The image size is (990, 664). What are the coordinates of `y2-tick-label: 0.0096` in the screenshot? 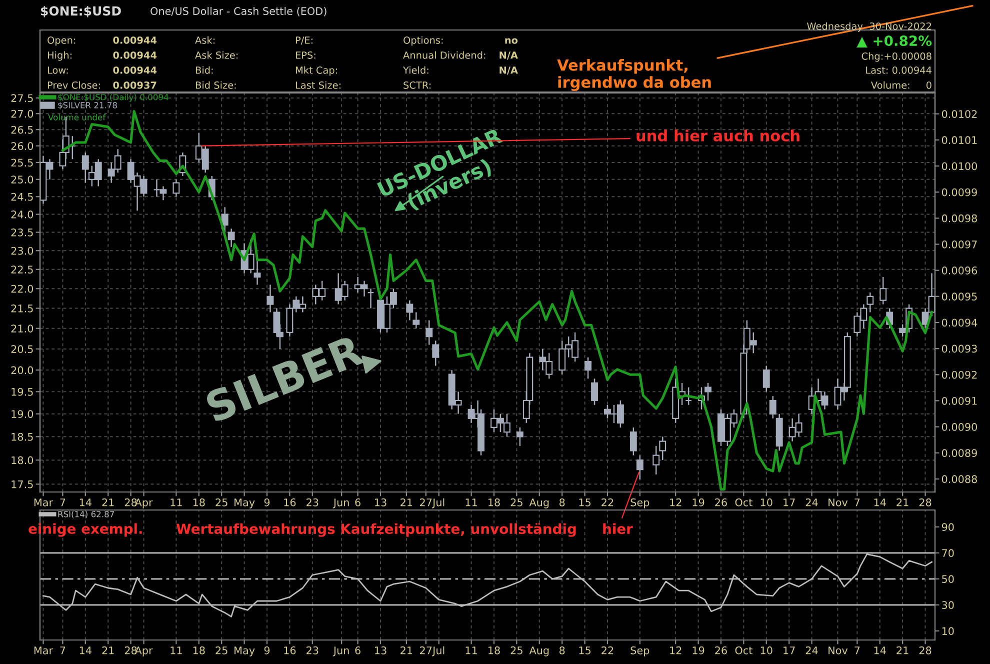 It's located at (960, 270).